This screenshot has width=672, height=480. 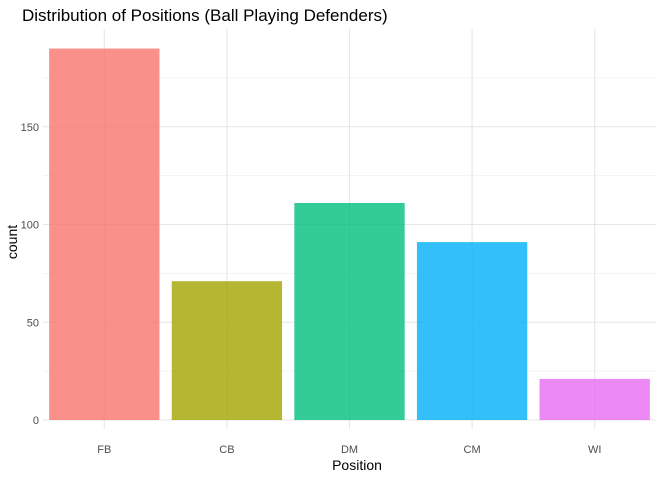 I want to click on y-tick-label: 0, so click(x=36, y=421).